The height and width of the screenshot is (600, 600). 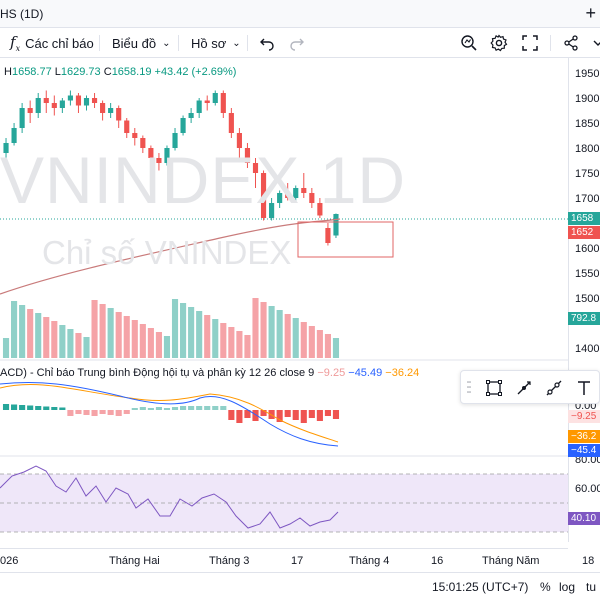 What do you see at coordinates (469, 43) in the screenshot?
I see `quick-search-button` at bounding box center [469, 43].